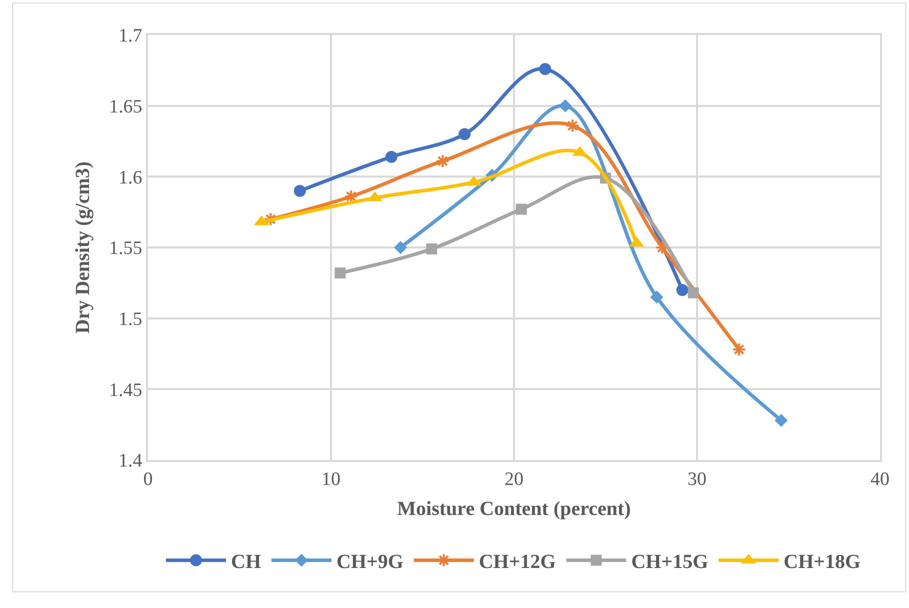  I want to click on x-tick-label: 40, so click(880, 479).